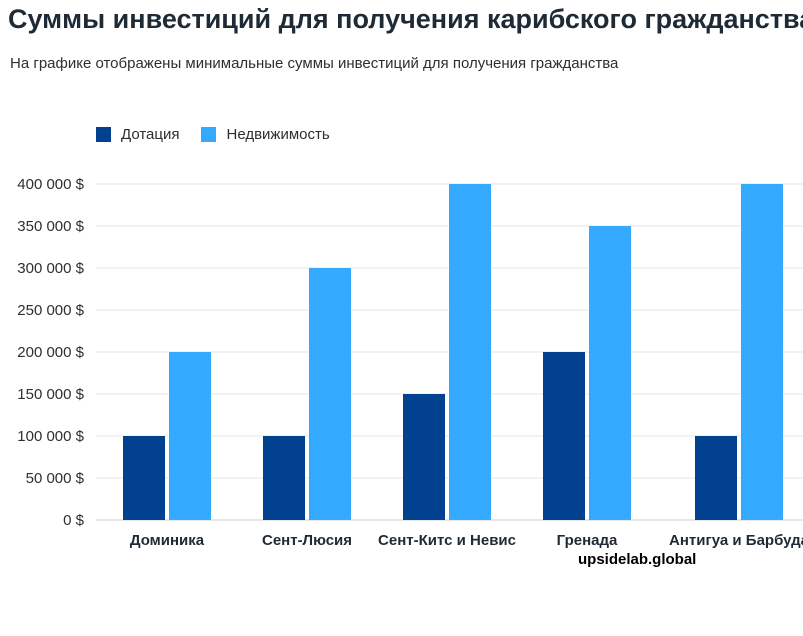 The width and height of the screenshot is (803, 636). What do you see at coordinates (50, 310) in the screenshot?
I see `y-tick-label: 250 000 $` at bounding box center [50, 310].